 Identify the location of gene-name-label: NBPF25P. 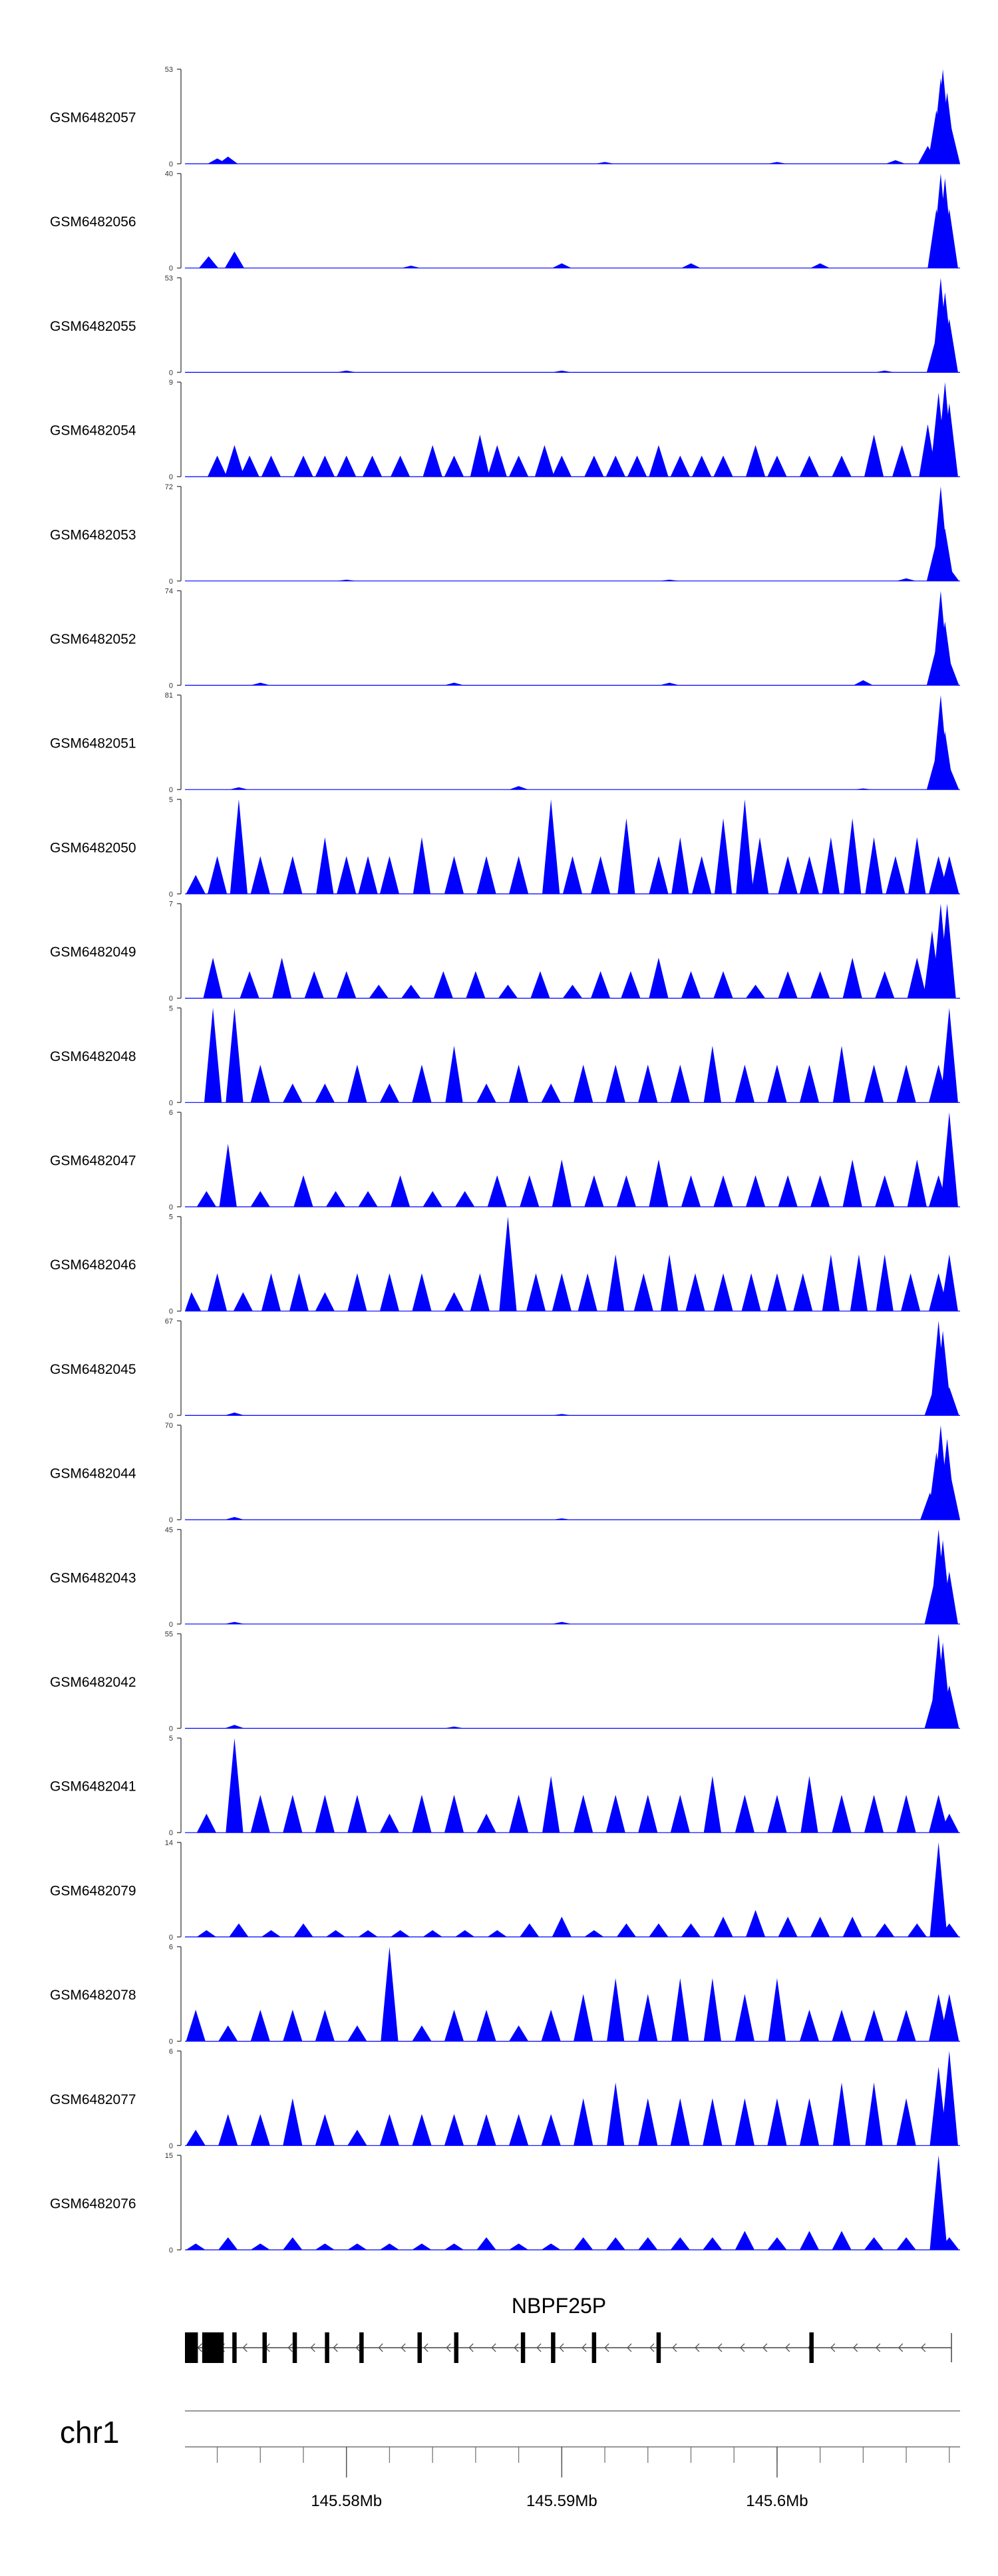
(559, 2306).